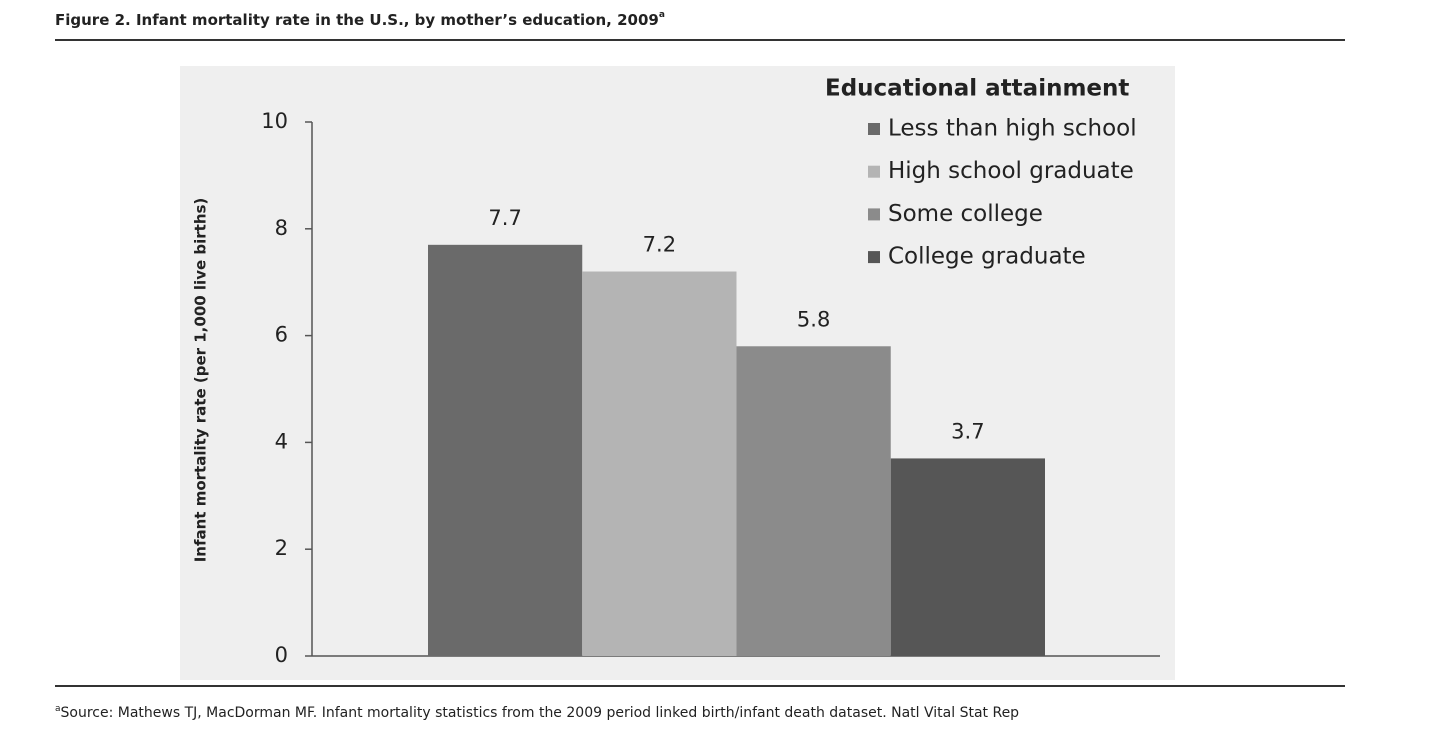 This screenshot has width=1440, height=732. What do you see at coordinates (1012, 129) in the screenshot?
I see `legend-label: Less than high school` at bounding box center [1012, 129].